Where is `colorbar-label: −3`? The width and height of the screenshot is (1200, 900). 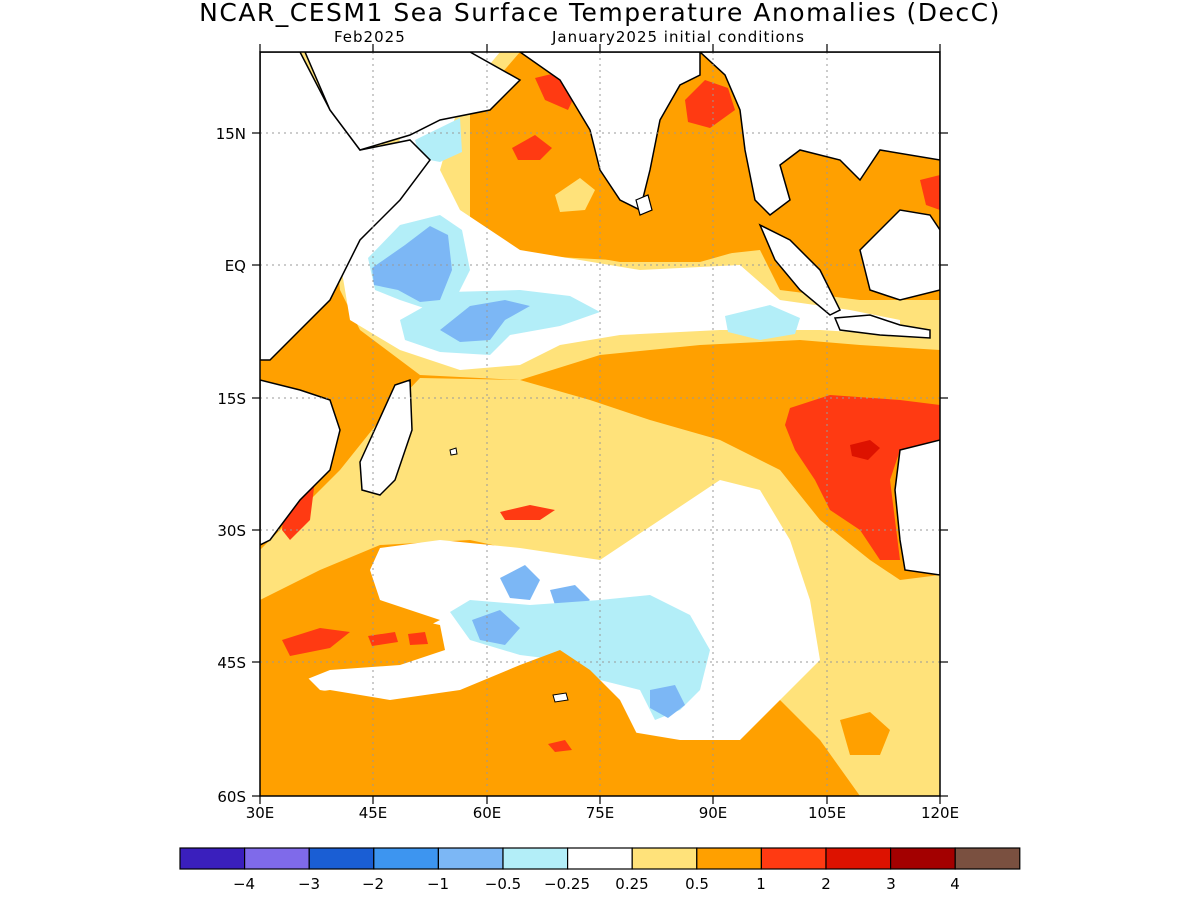
colorbar-label: −3 is located at coordinates (309, 884).